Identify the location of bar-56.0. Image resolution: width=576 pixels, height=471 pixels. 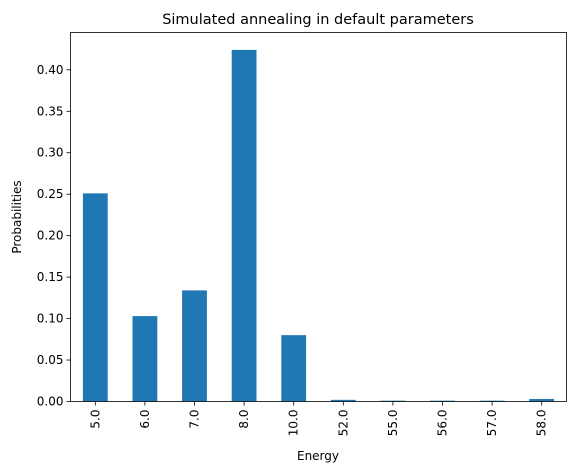
(442, 401).